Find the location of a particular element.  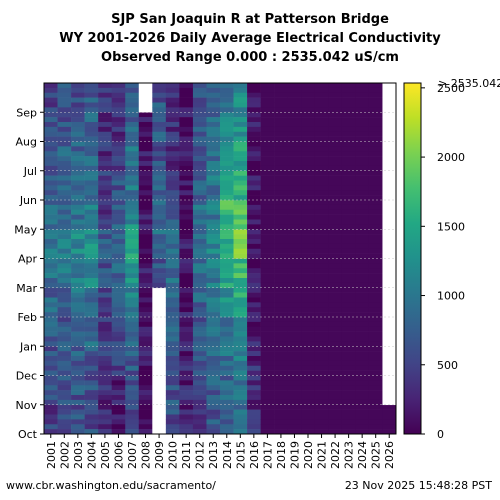

y-tick-label: Oct is located at coordinates (28, 434).